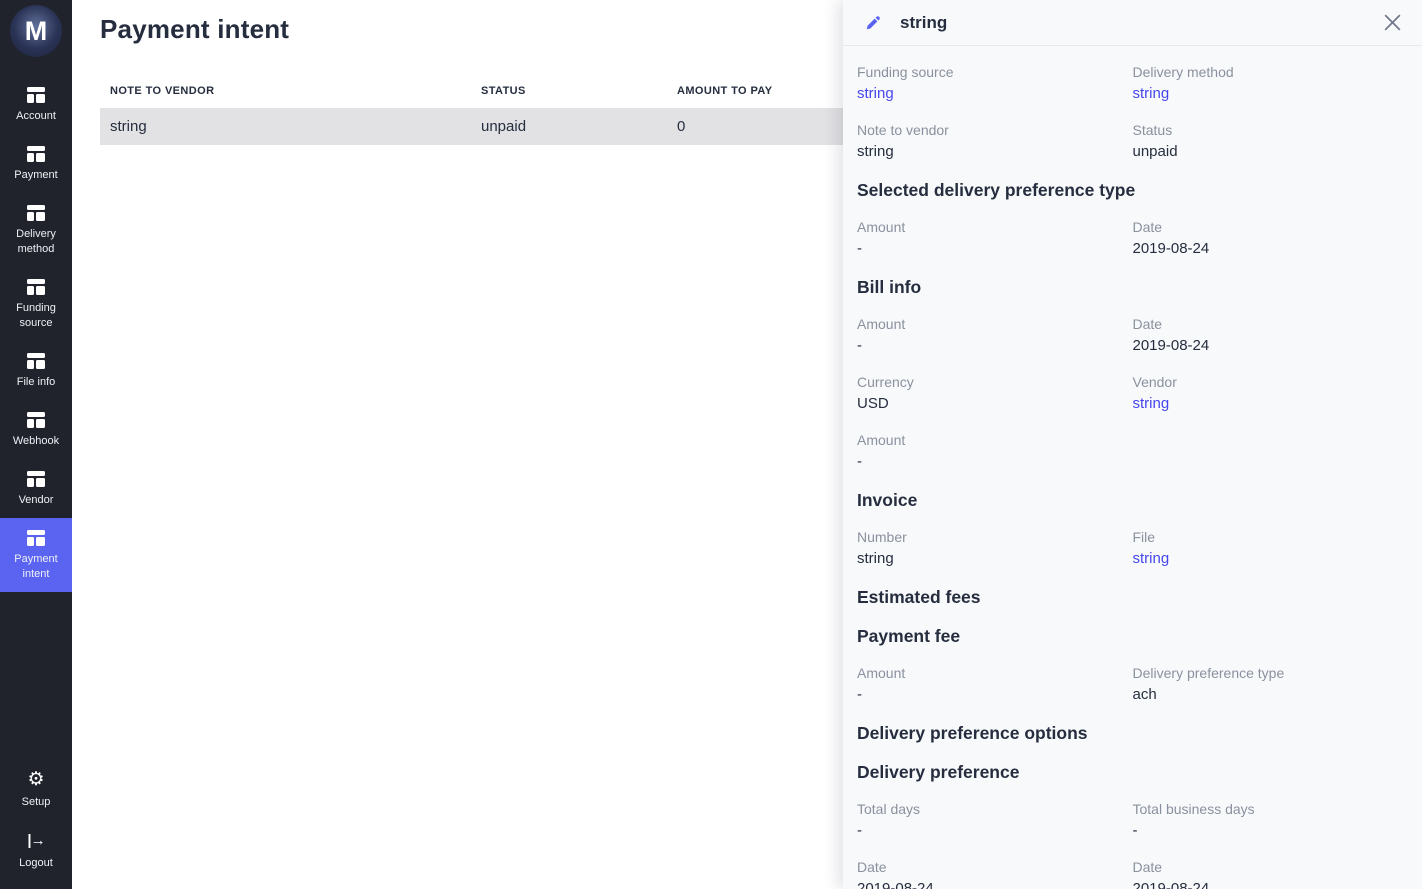  What do you see at coordinates (1183, 72) in the screenshot?
I see `field-label: Delivery method` at bounding box center [1183, 72].